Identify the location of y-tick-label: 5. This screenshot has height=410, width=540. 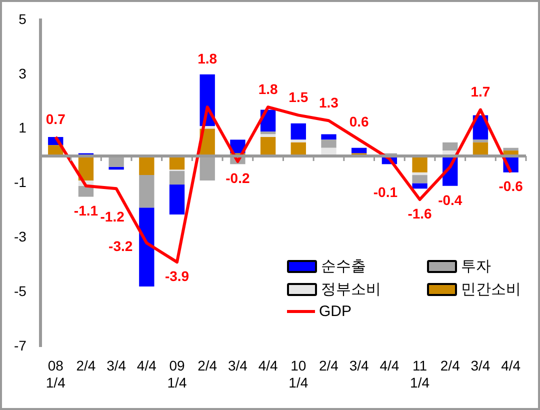
(22, 18).